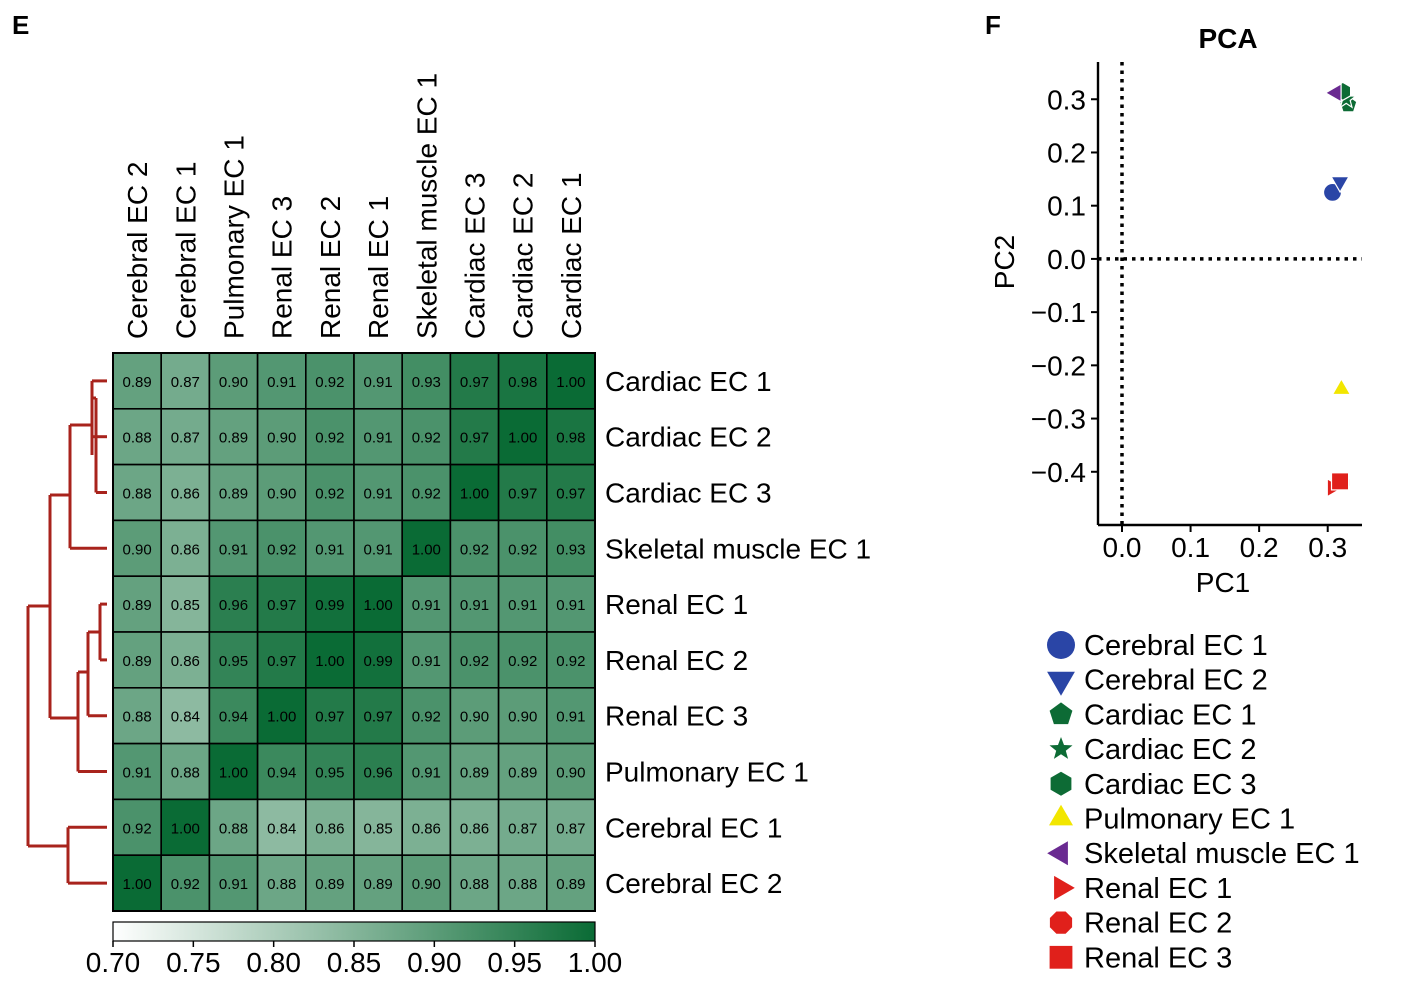 This screenshot has width=1428, height=991. What do you see at coordinates (693, 827) in the screenshot?
I see `heatmap-row-label: Cerebral EC 1` at bounding box center [693, 827].